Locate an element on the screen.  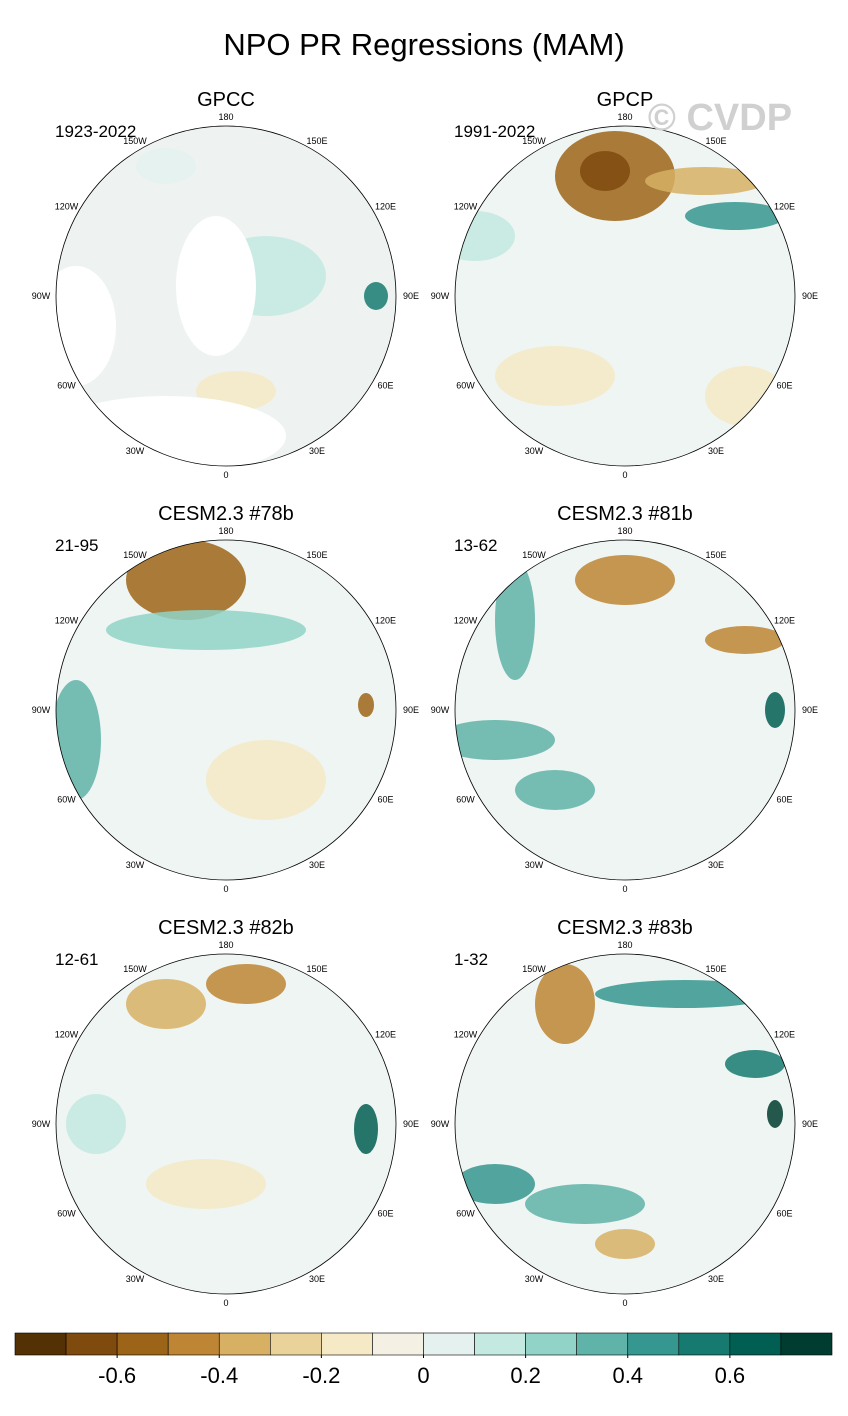
map-background is located at coordinates (226, 1124).